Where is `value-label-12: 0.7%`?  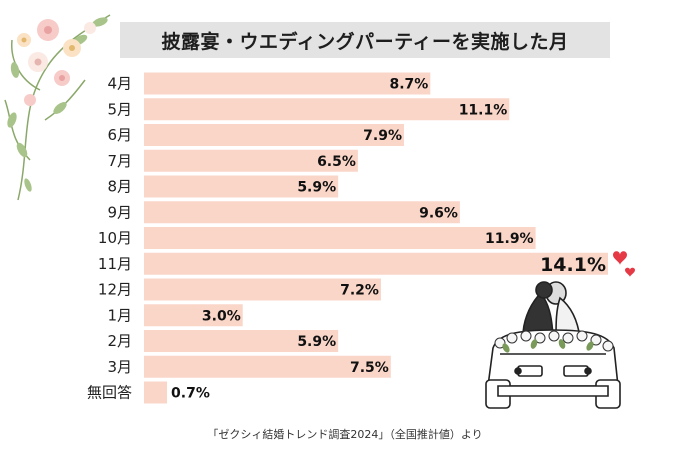
value-label-12: 0.7% is located at coordinates (190, 394).